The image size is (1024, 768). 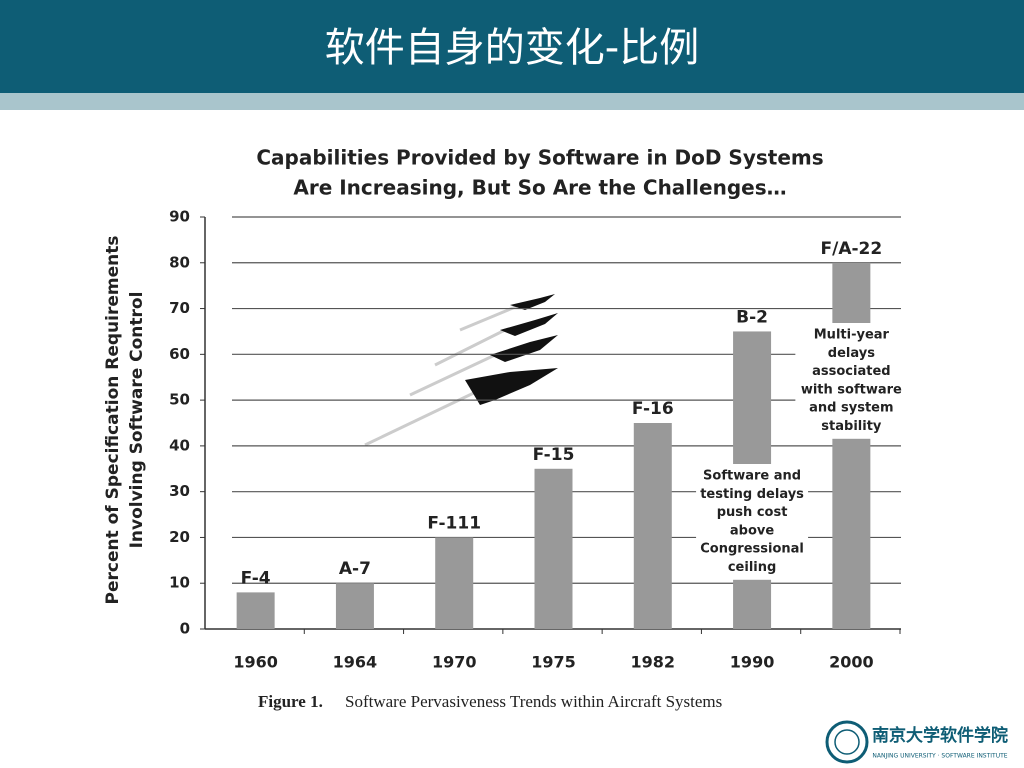 I want to click on bar-label: F-16, so click(x=653, y=409).